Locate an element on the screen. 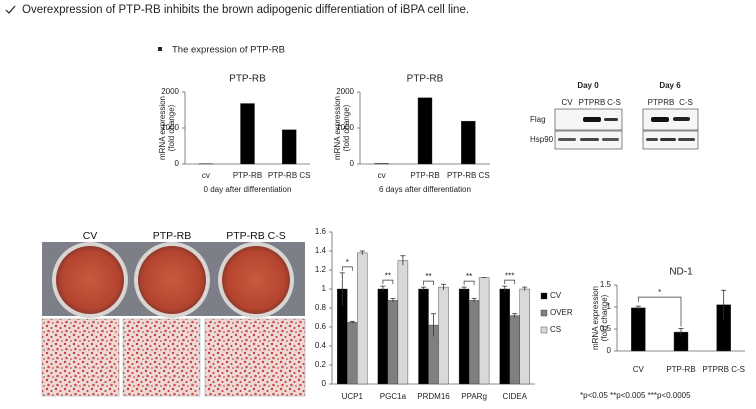 This screenshot has width=756, height=409. y-tick-label: 0.4 is located at coordinates (321, 345).